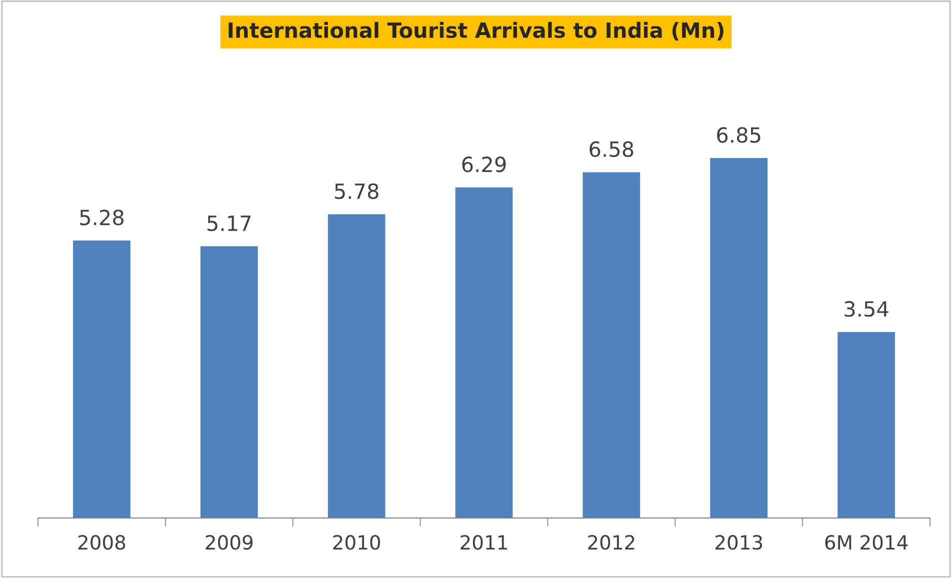 This screenshot has width=952, height=578. I want to click on x-tick-label: 2009, so click(229, 542).